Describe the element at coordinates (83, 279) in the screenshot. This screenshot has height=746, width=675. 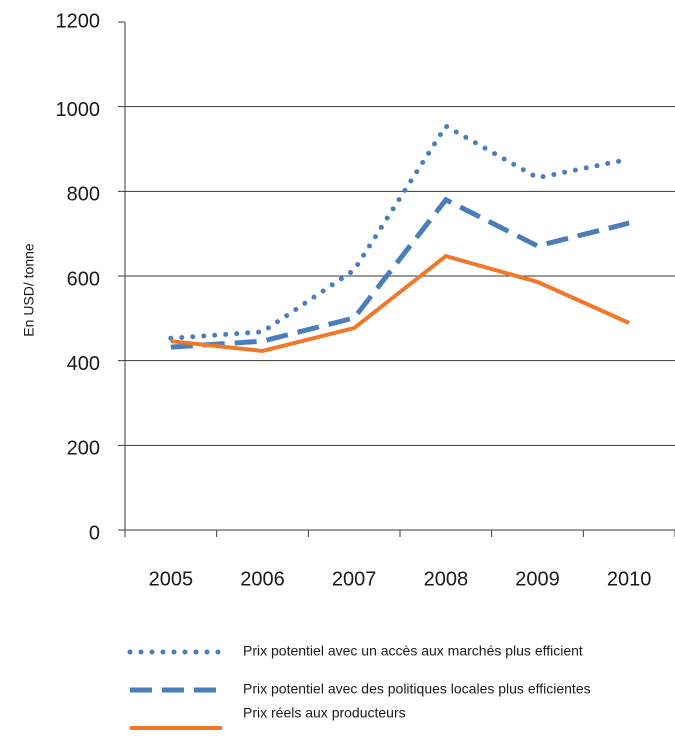
I see `y-tick-label: 600` at that location.